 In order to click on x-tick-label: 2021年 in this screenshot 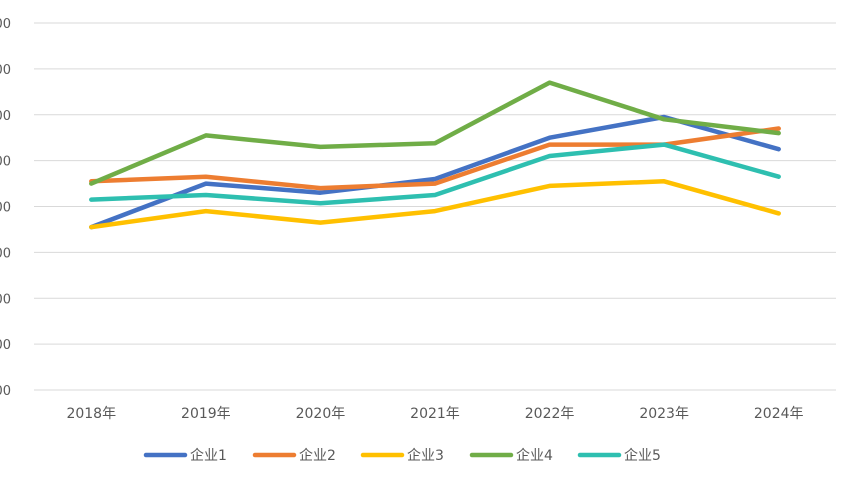, I will do `click(435, 414)`.